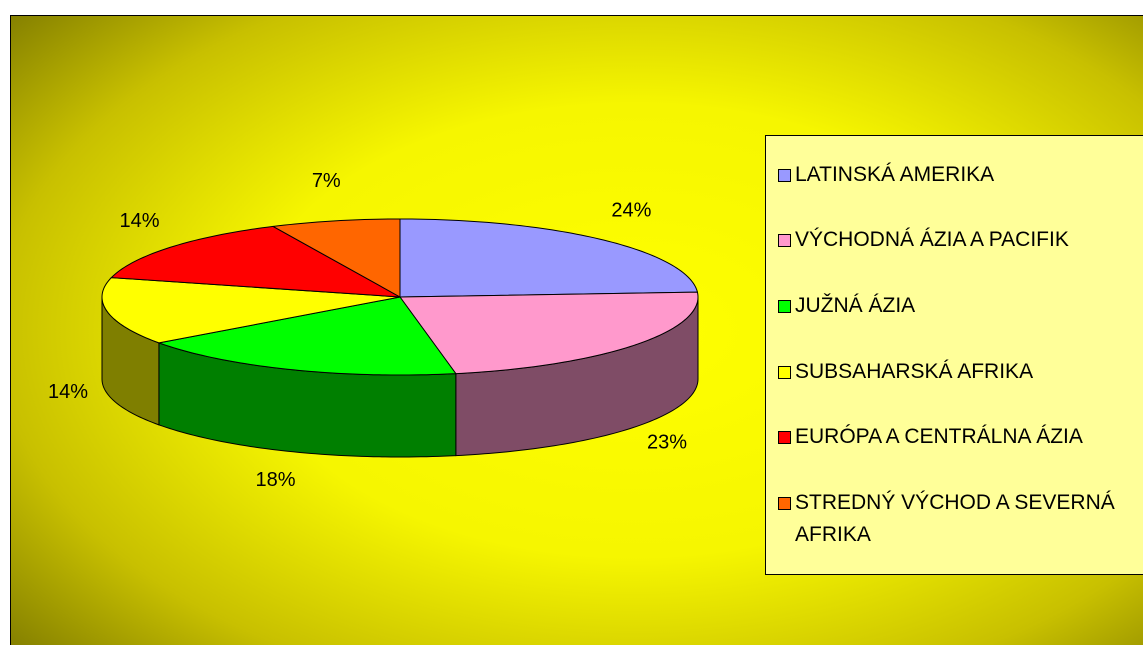 This screenshot has width=1143, height=645. I want to click on legend-label: LATINSKÁ AMERIKA, so click(895, 174).